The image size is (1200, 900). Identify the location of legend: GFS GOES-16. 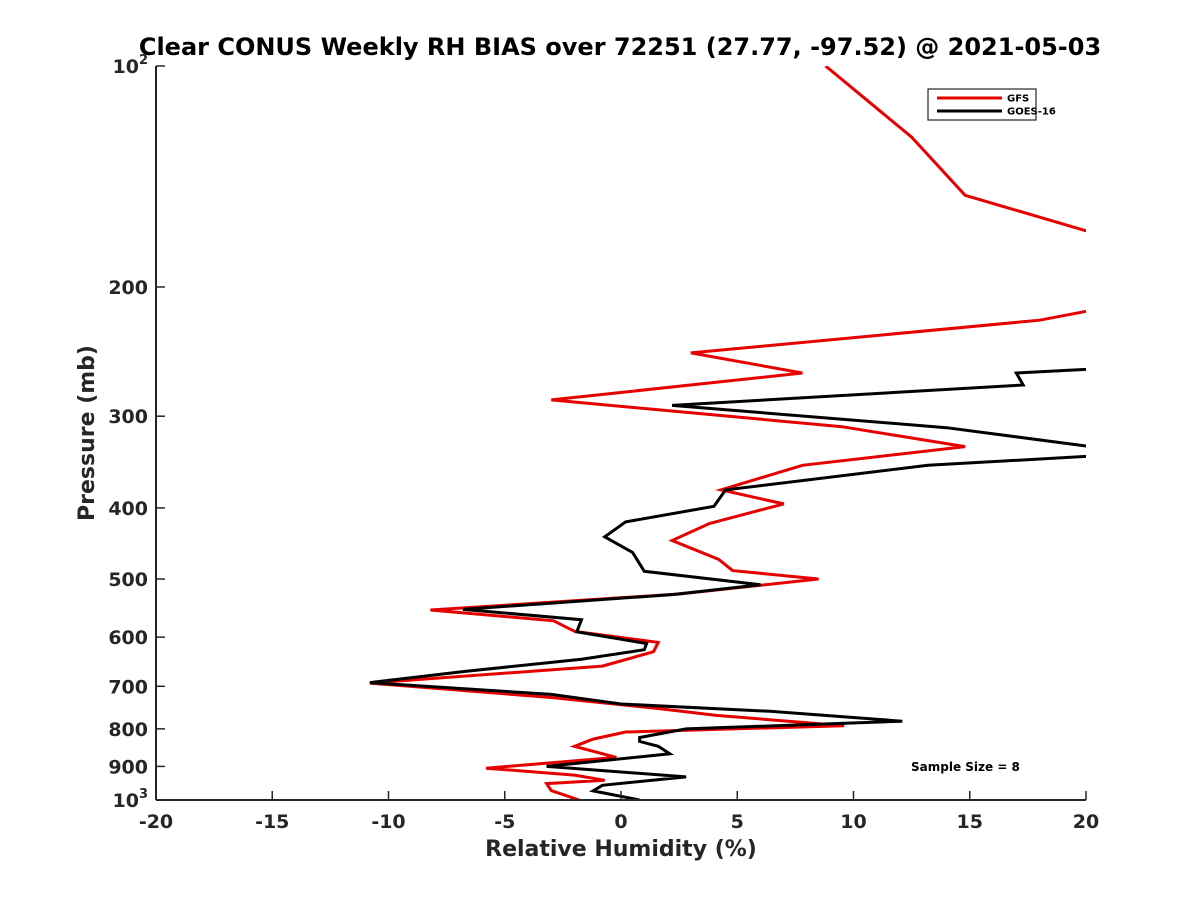
(991, 104).